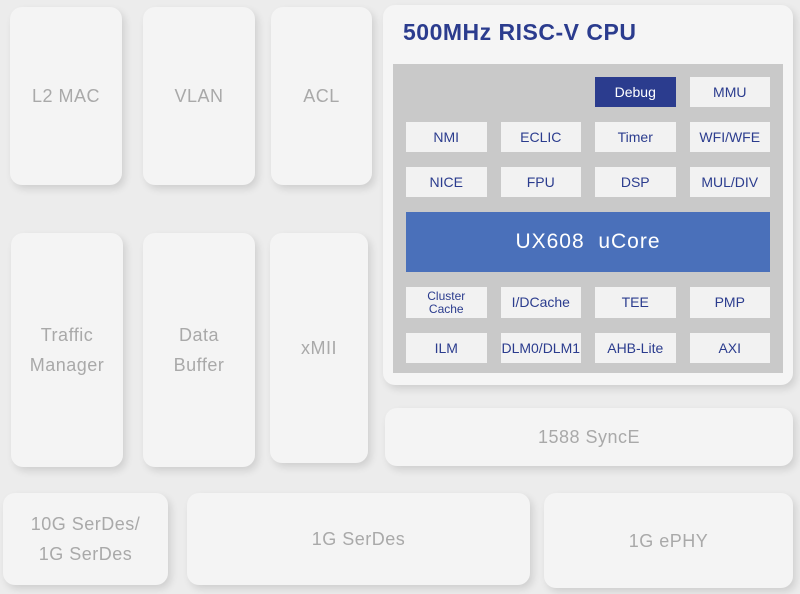 Image resolution: width=800 pixels, height=594 pixels. Describe the element at coordinates (446, 182) in the screenshot. I see `cpu-block-nice: NICE` at that location.